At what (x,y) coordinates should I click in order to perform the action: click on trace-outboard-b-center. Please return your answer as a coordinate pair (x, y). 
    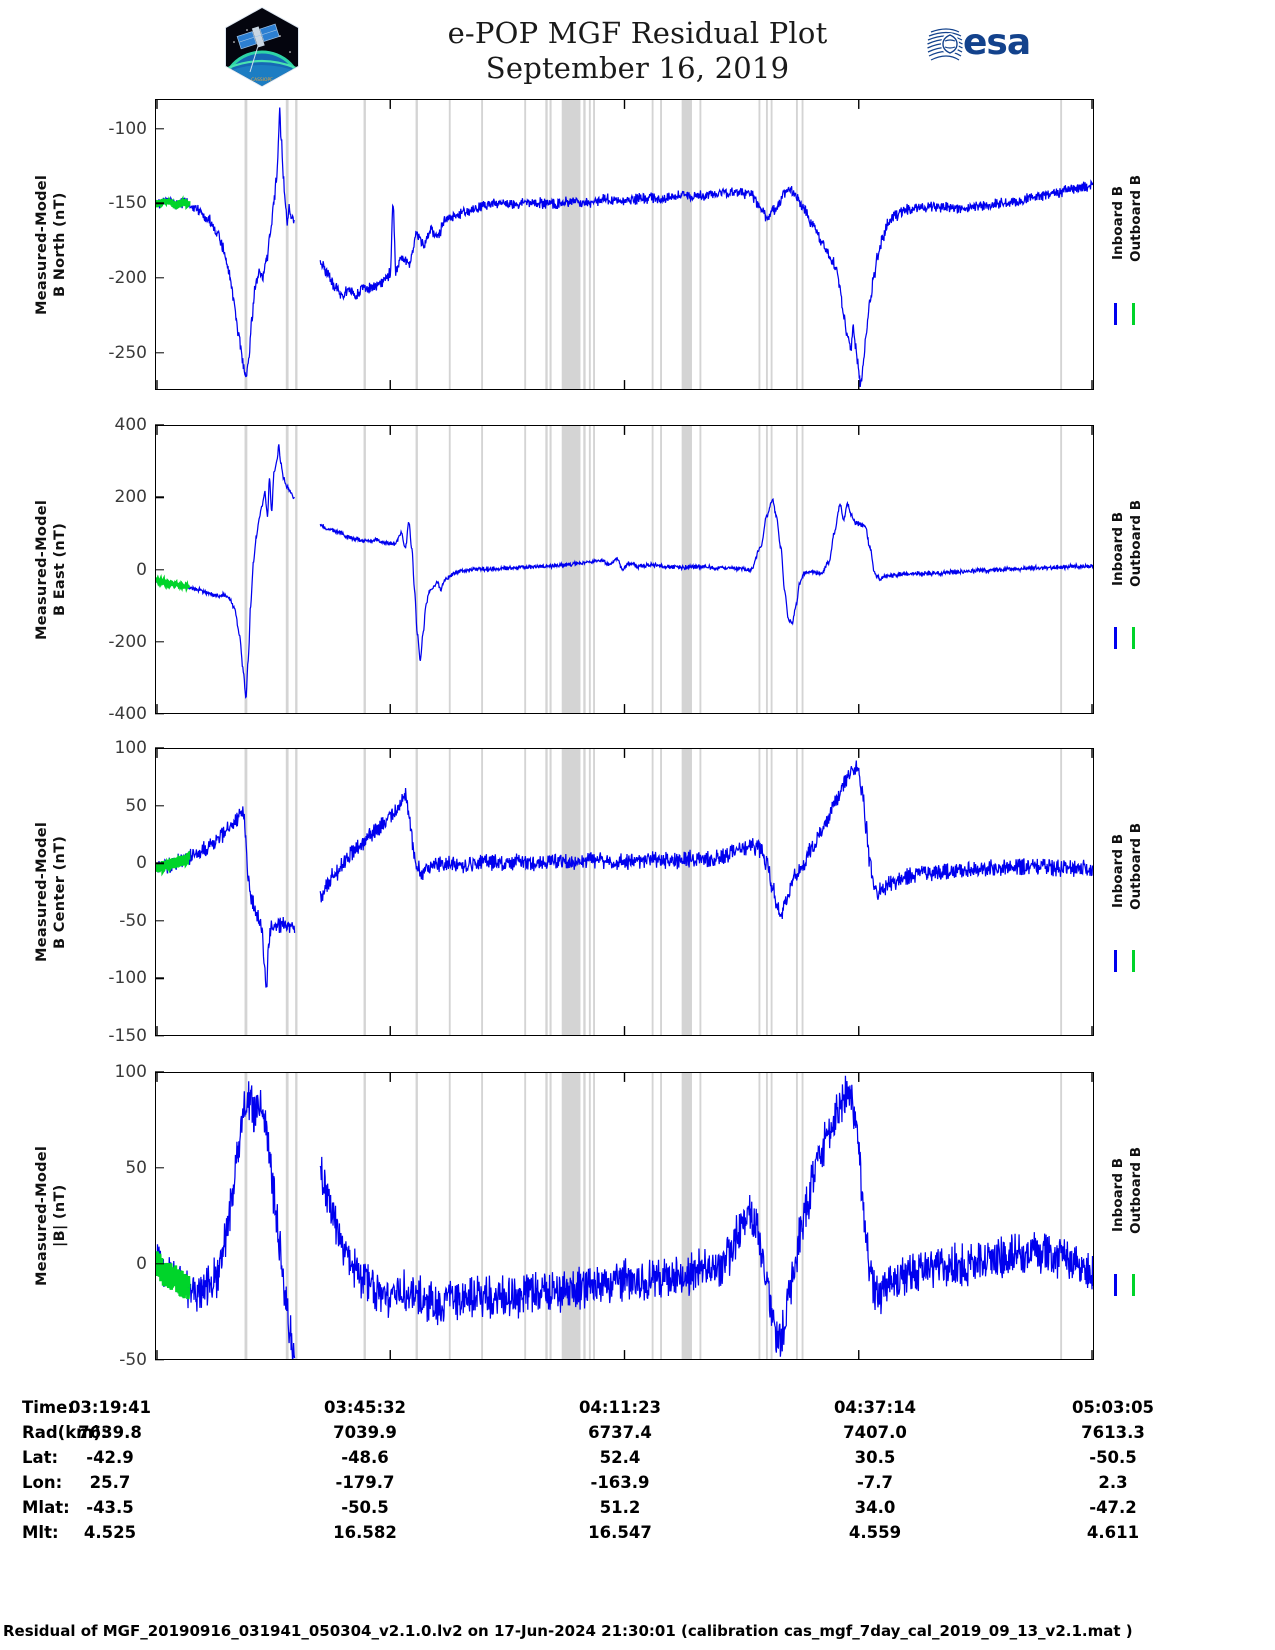
    Looking at the image, I should click on (173, 863).